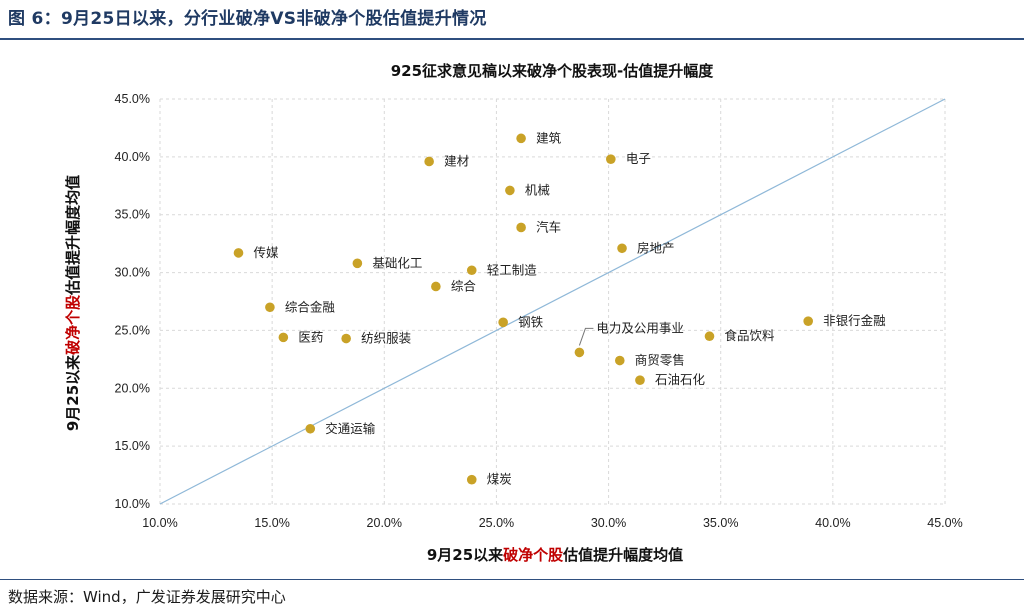  Describe the element at coordinates (944, 523) in the screenshot. I see `x-tick-label: 45.0%` at that location.